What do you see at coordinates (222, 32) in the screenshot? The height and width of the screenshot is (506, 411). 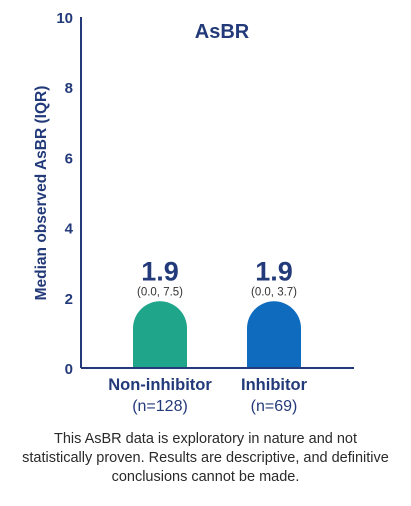 I see `chart-title: AsBR` at bounding box center [222, 32].